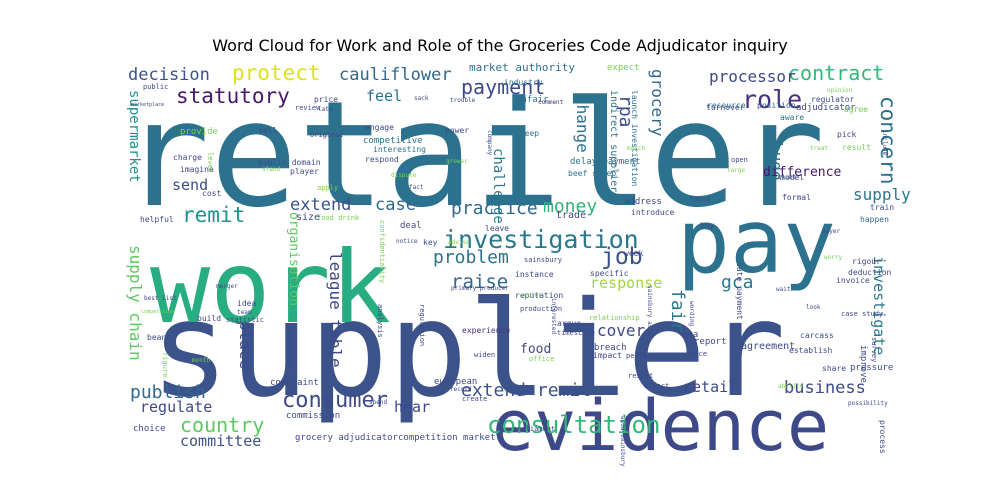 The width and height of the screenshot is (1000, 500). Describe the element at coordinates (622, 257) in the screenshot. I see `word-job: job` at that location.